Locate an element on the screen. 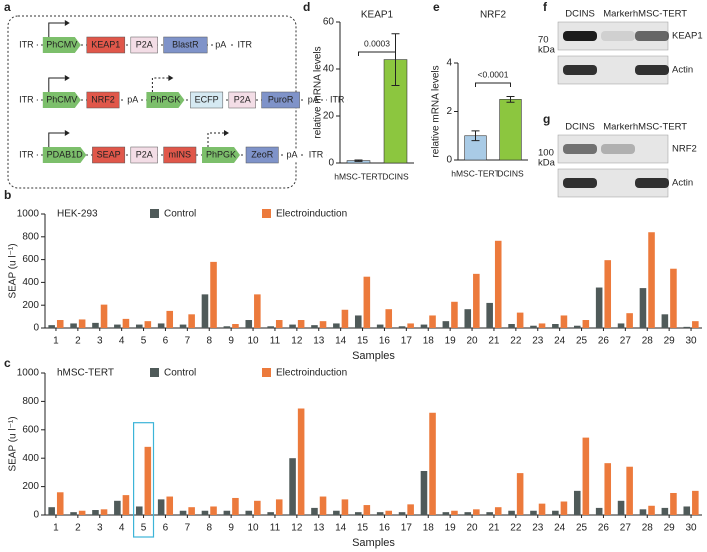  x-tick-label: DCINS is located at coordinates (395, 176).